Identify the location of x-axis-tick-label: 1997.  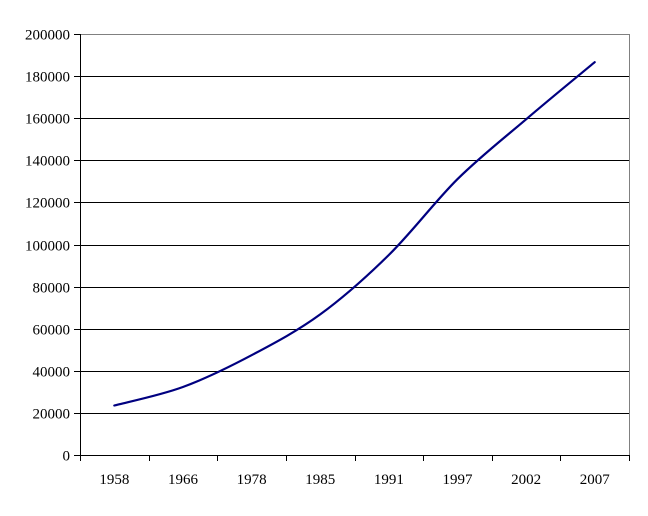
(457, 480).